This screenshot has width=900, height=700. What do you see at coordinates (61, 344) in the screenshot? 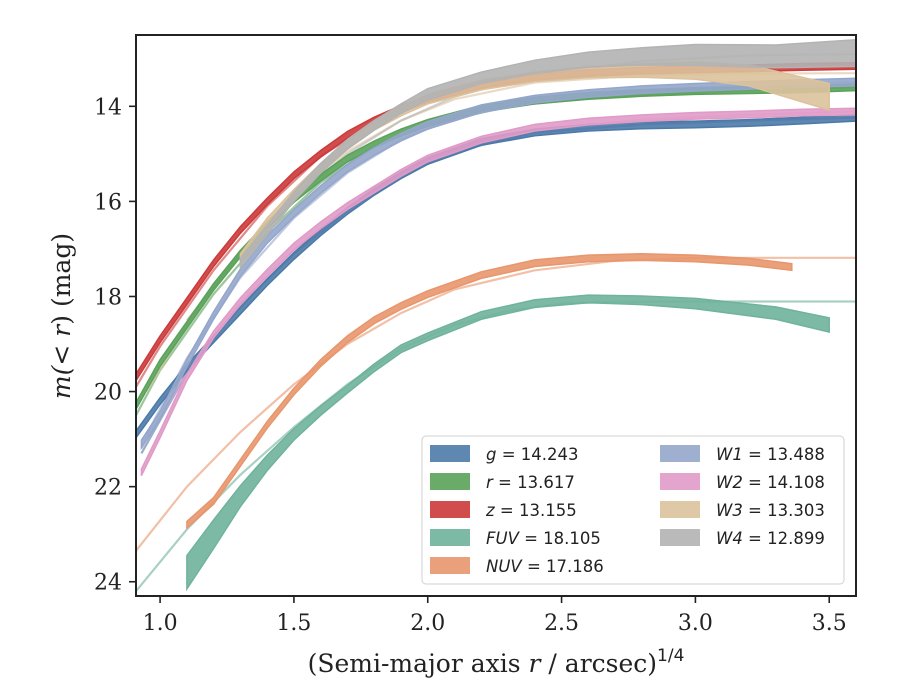
I see `y-axis-title-var: < r` at bounding box center [61, 344].